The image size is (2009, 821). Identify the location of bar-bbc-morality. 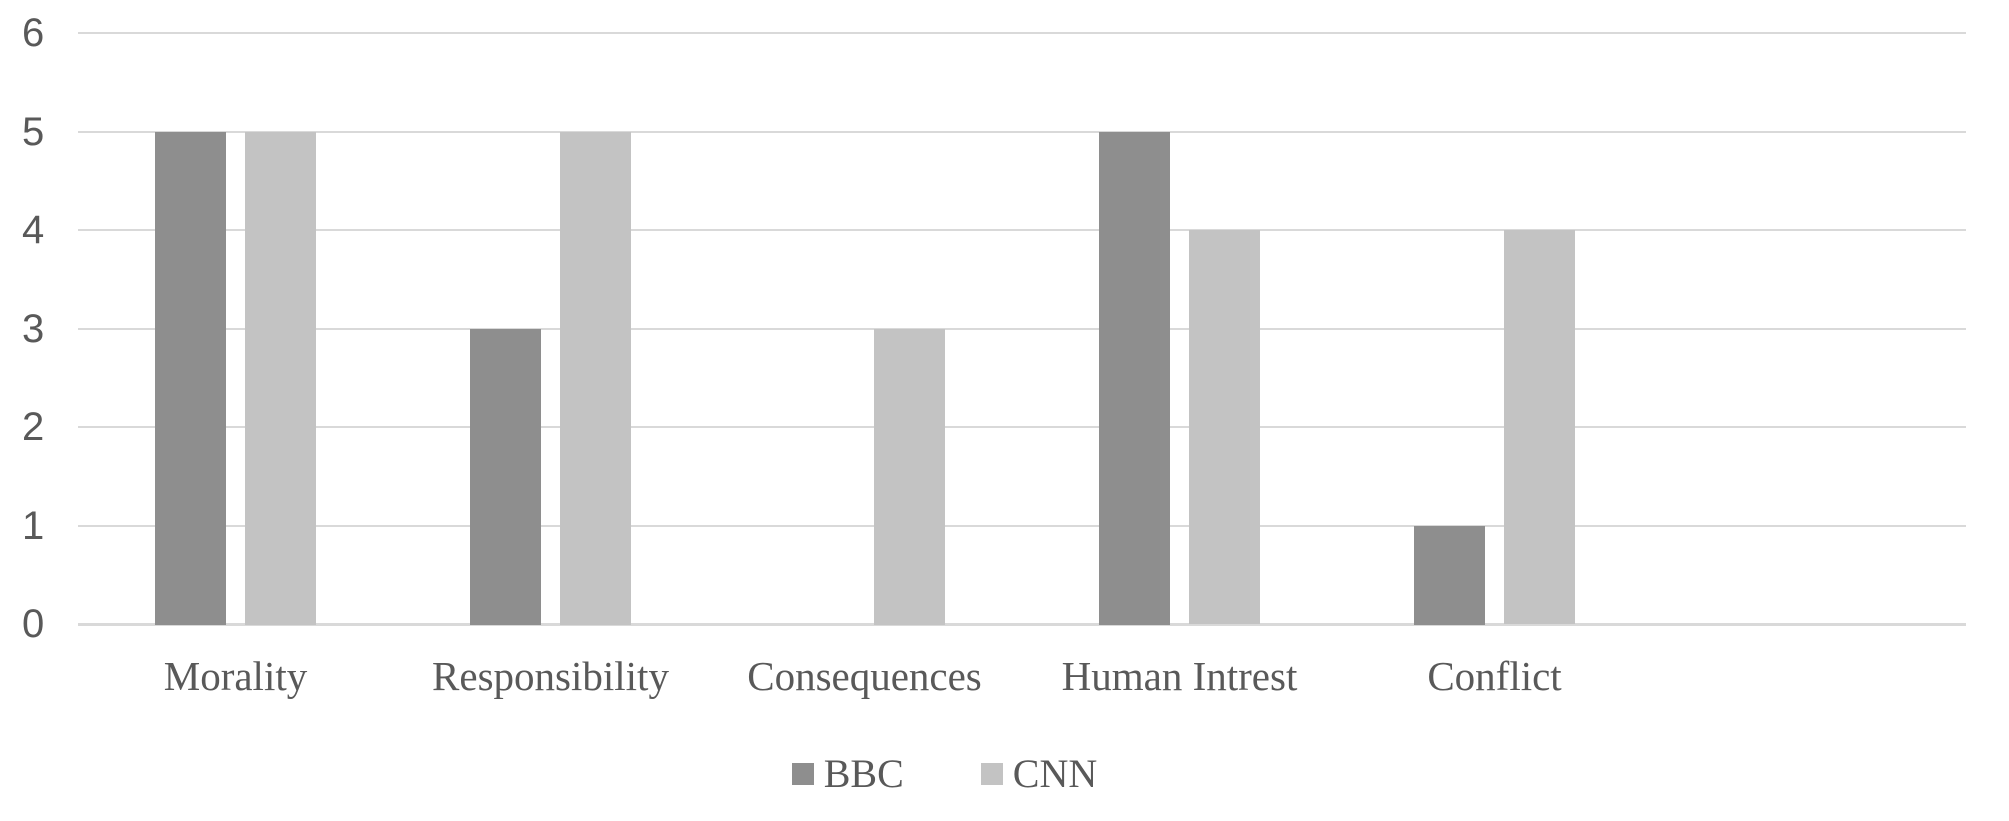
(190, 378).